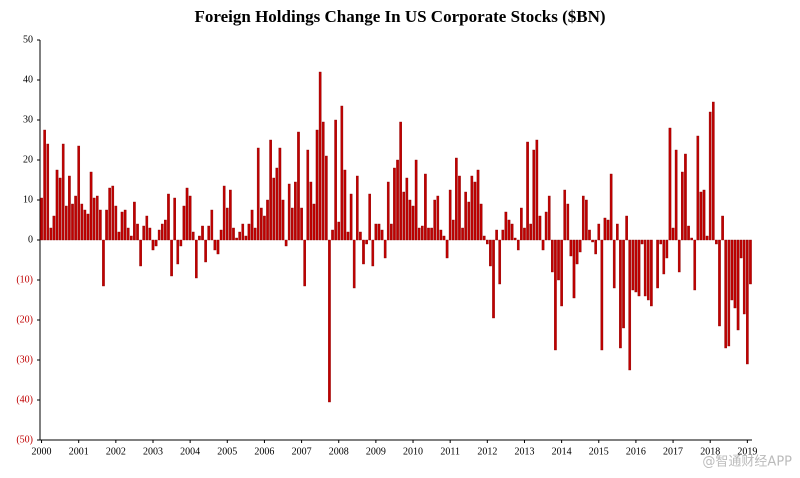 Image resolution: width=800 pixels, height=478 pixels. Describe the element at coordinates (487, 451) in the screenshot. I see `x-tick-label: 2012` at that location.